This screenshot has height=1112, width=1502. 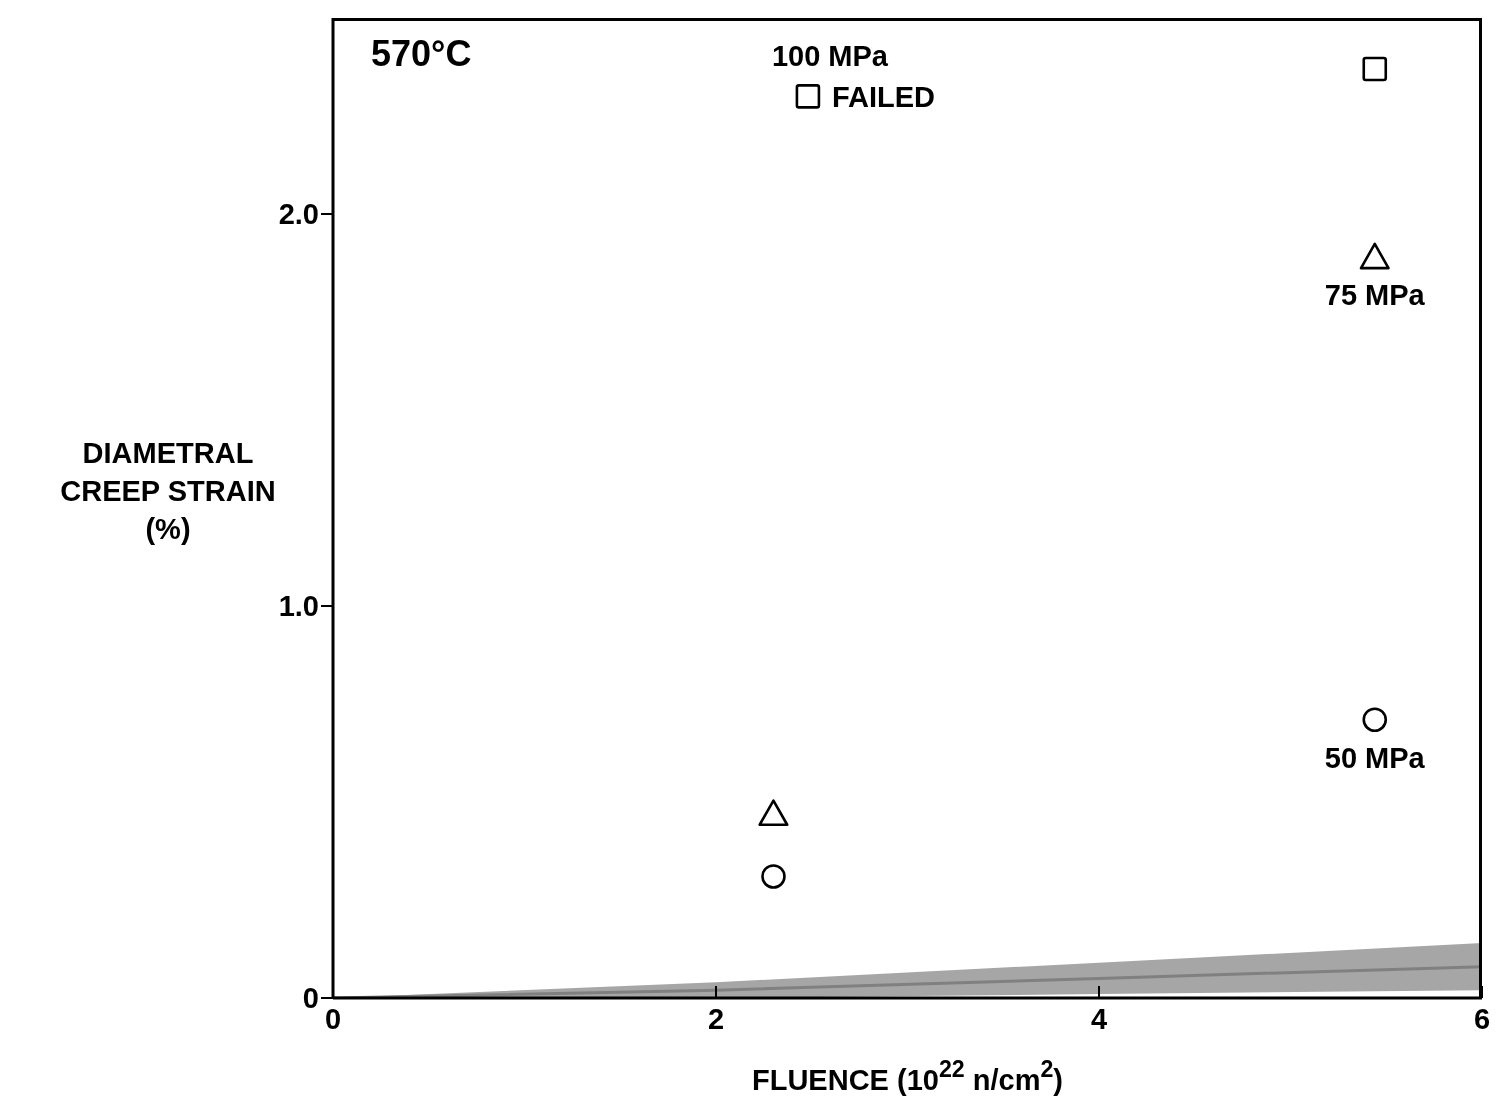 I want to click on x-axis-title: FLUENCE (10$^{22}$ n/cm$^{2}$), so click(x=907, y=1076).